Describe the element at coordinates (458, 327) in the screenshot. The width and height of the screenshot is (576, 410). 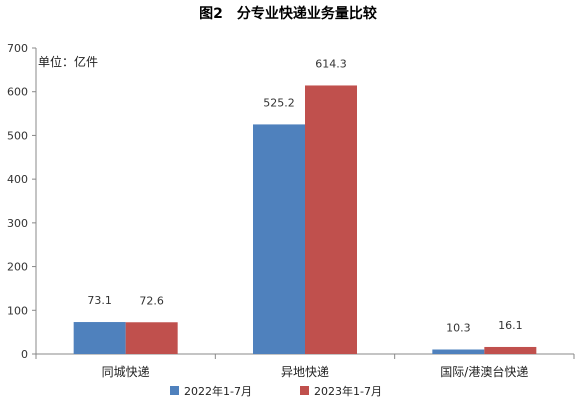
I see `data-label: 10.3` at that location.